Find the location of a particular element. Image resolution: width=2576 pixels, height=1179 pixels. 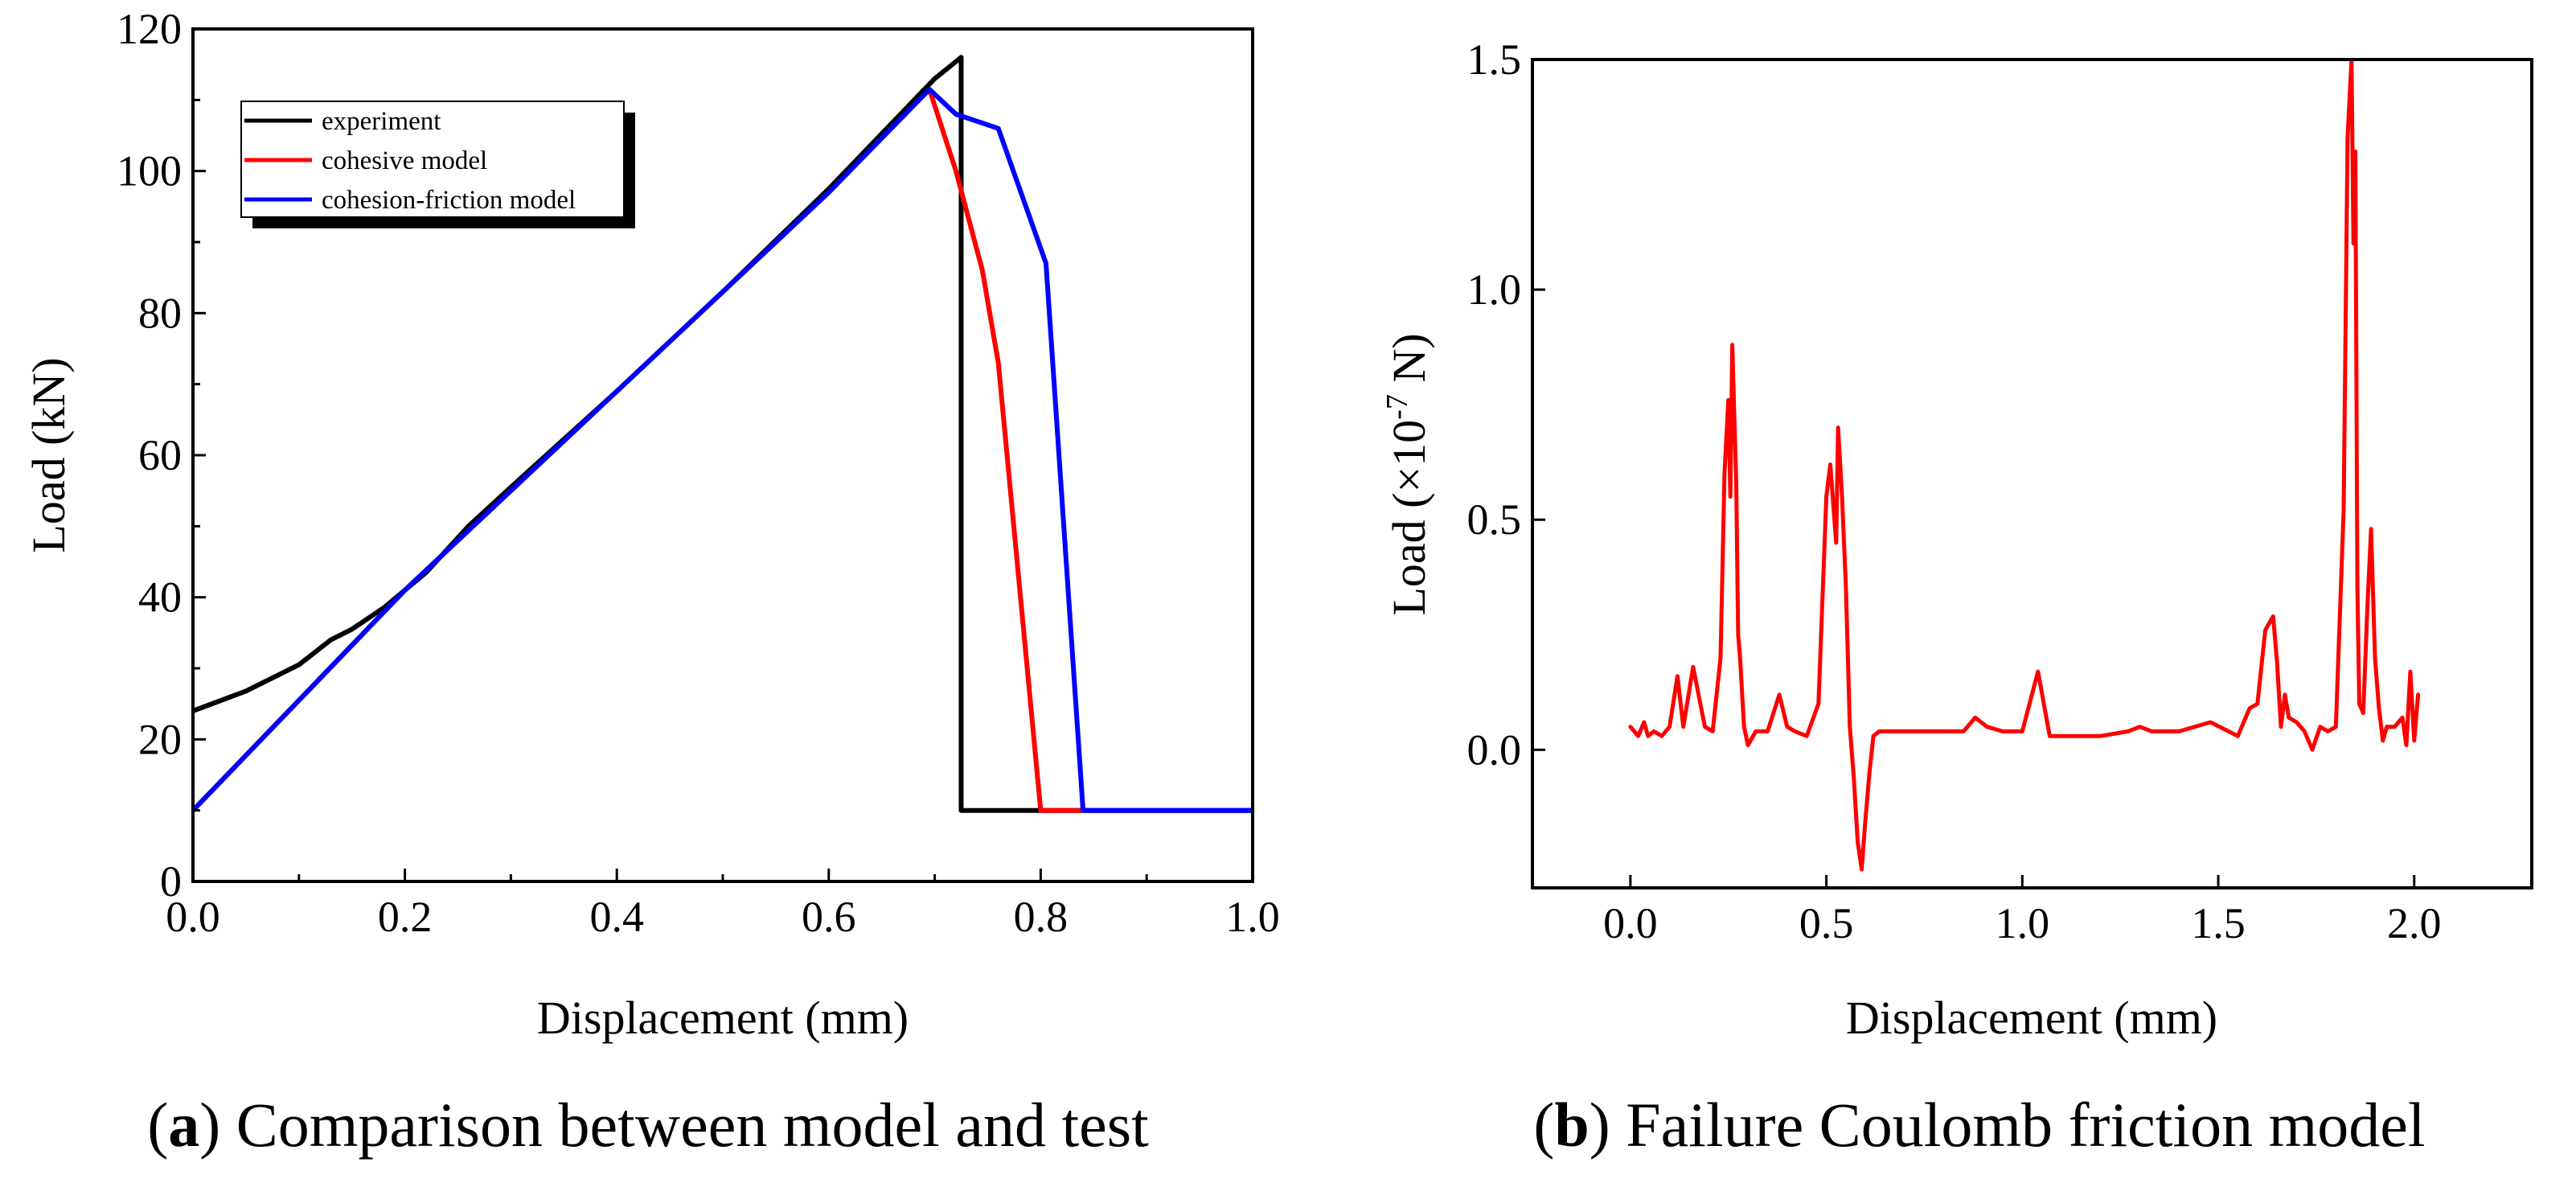

panel-b-y-axis-title-main: Load (×10 is located at coordinates (1409, 518).